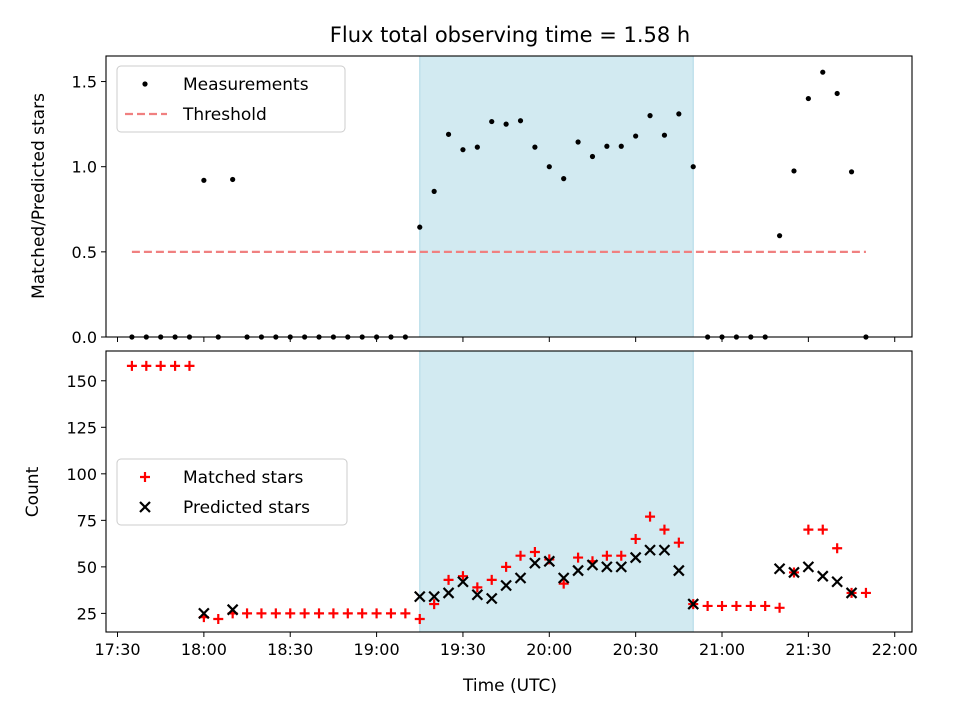  I want to click on legend-label: Matched stars, so click(243, 478).